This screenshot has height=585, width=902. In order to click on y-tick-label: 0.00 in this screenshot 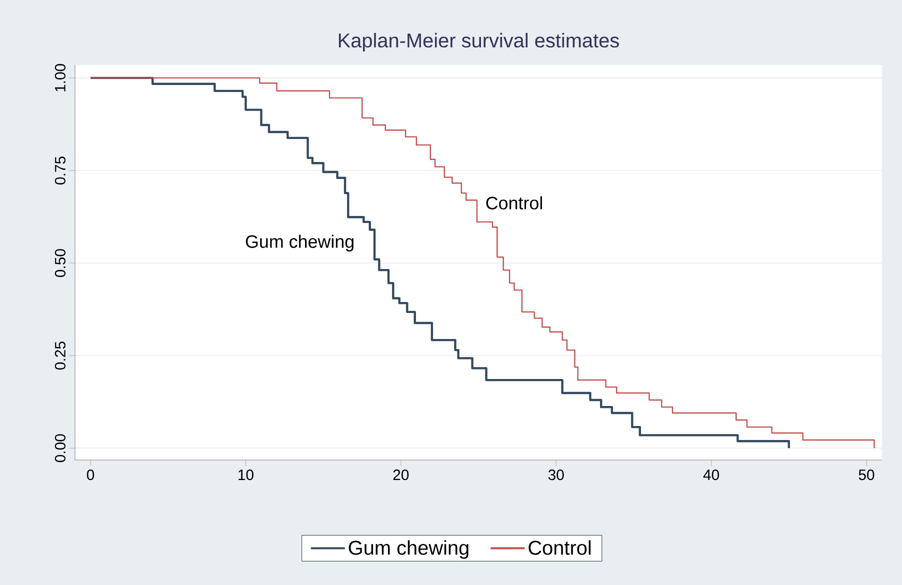, I will do `click(60, 448)`.